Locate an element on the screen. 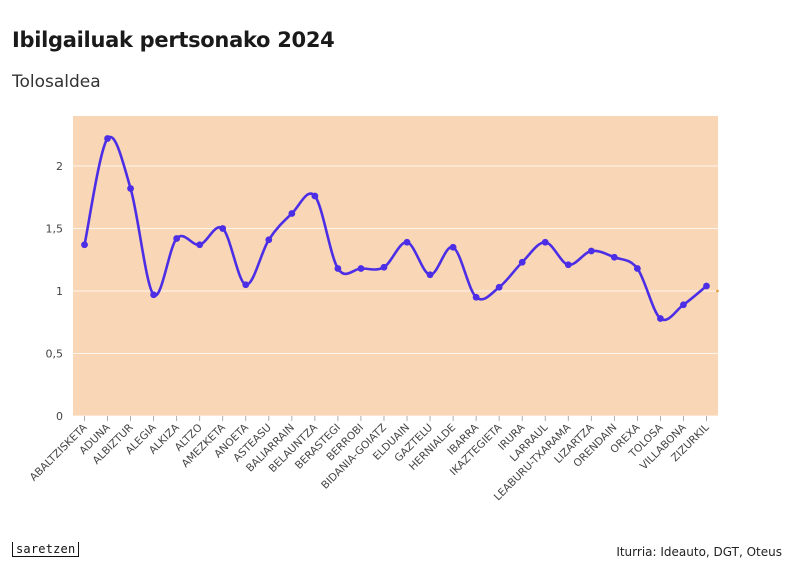  edge-marker is located at coordinates (717, 291).